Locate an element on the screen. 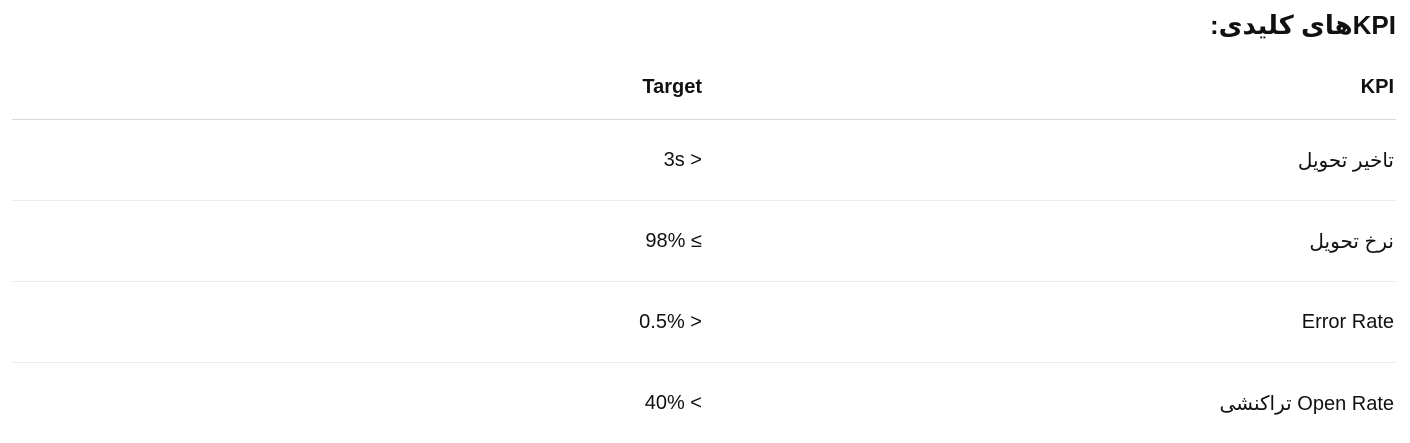 The width and height of the screenshot is (1410, 443). target-cell: < 3s is located at coordinates (358, 160).